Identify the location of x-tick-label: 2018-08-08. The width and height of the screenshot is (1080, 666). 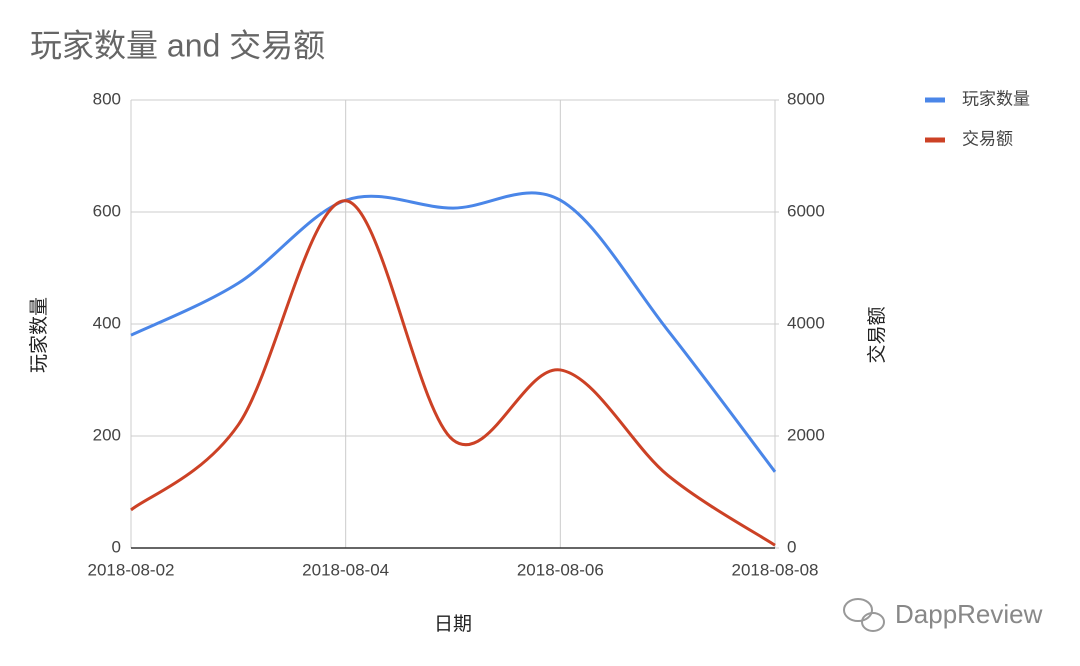
(775, 569).